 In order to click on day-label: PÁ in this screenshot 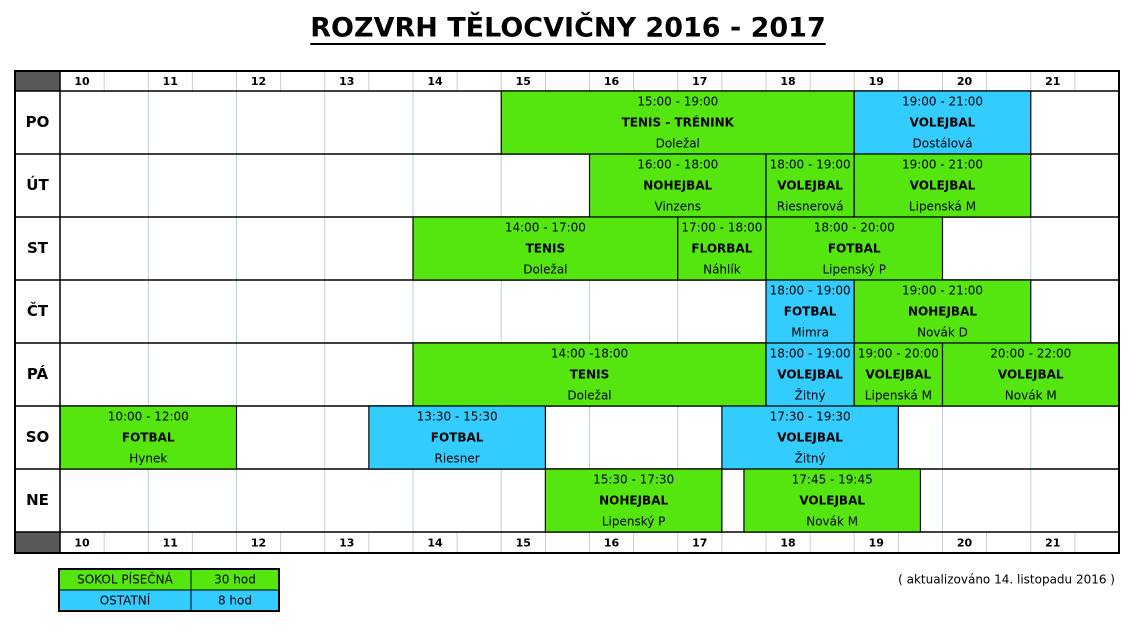, I will do `click(38, 373)`.